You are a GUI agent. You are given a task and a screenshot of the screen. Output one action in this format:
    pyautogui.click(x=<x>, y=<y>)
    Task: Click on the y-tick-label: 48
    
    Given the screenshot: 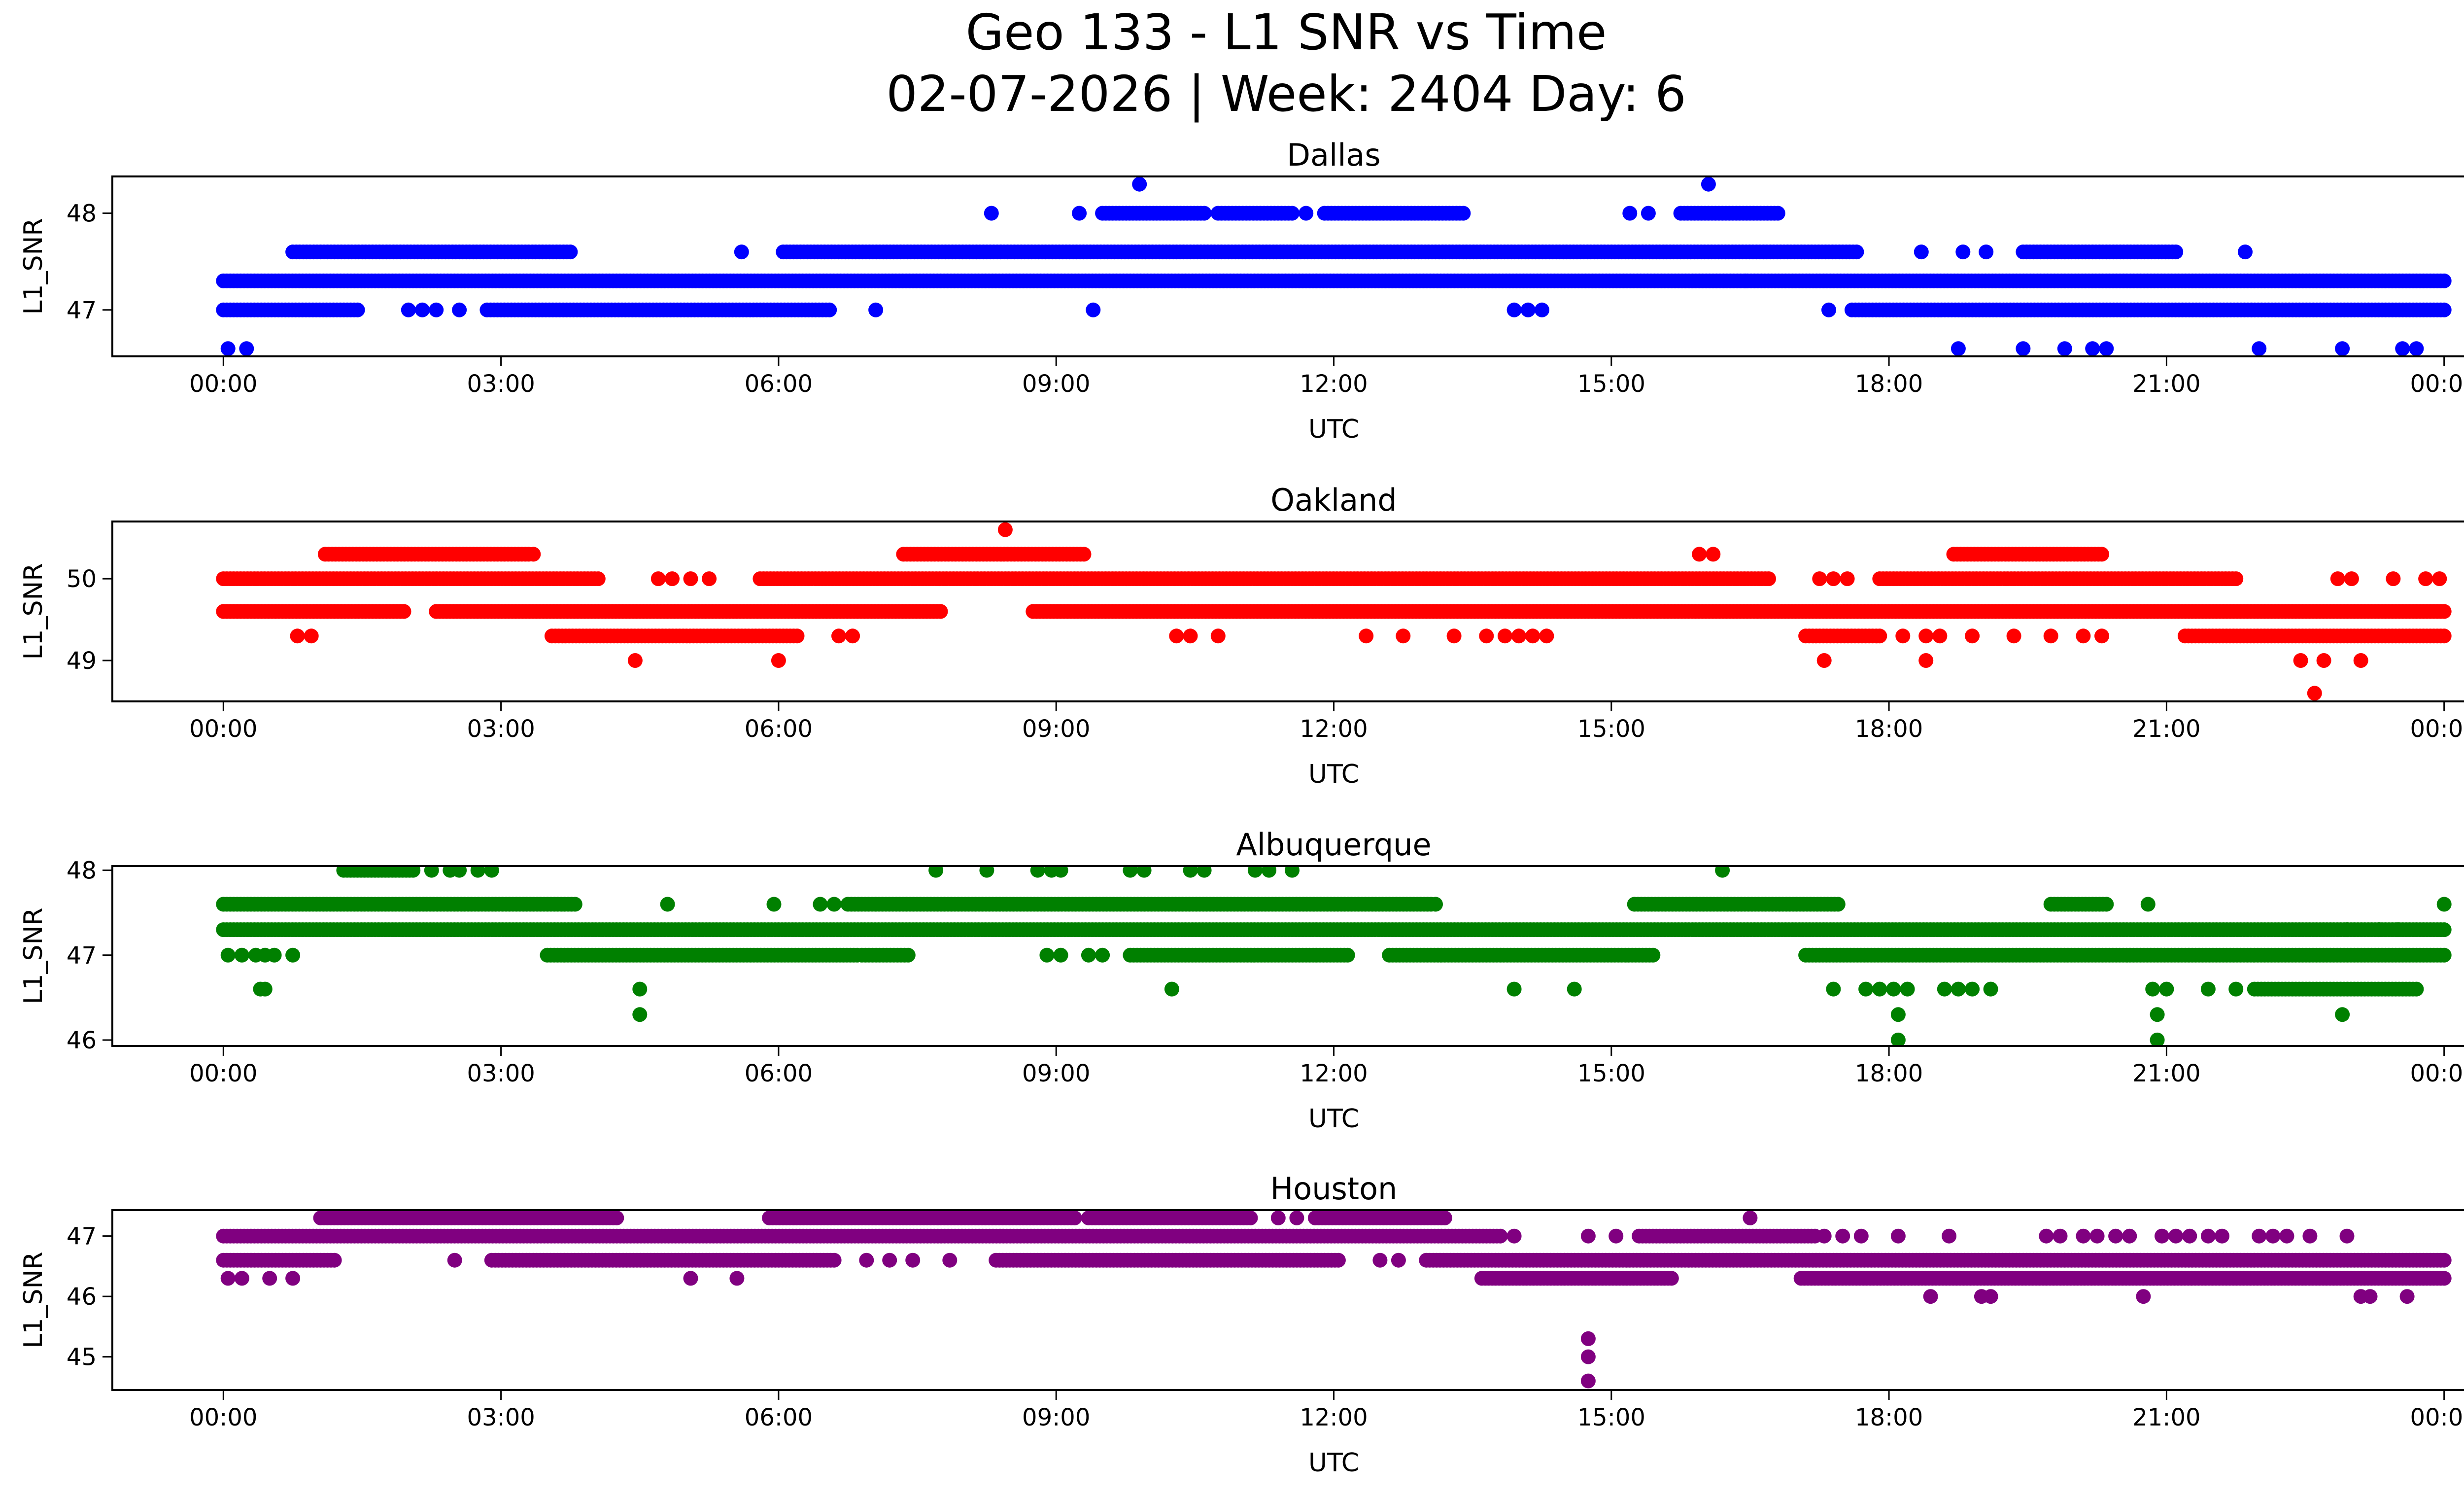 What is the action you would take?
    pyautogui.click(x=82, y=214)
    